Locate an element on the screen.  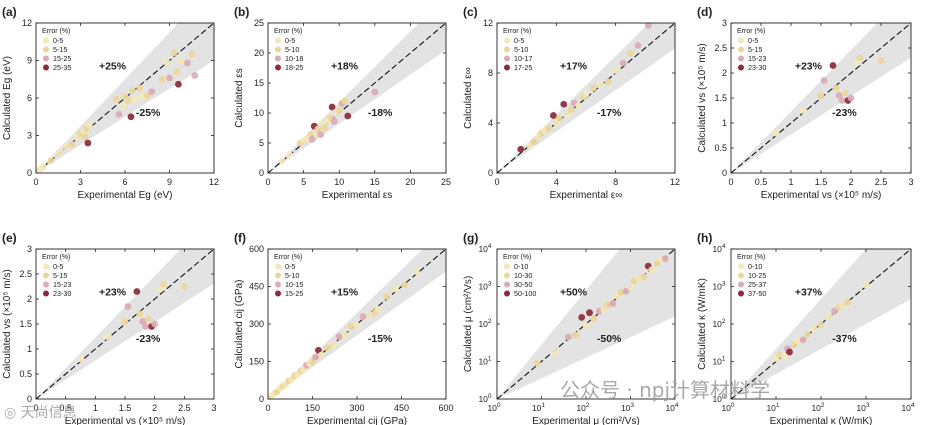
panel-label: (e) is located at coordinates (9, 238).